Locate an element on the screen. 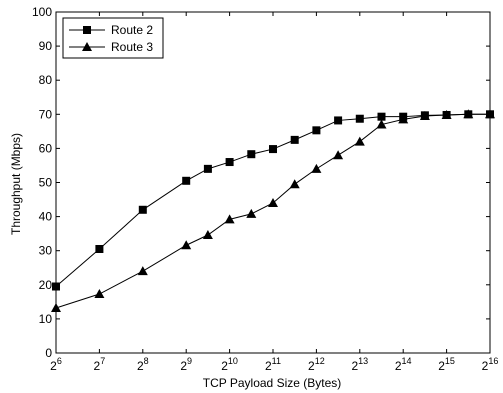 The width and height of the screenshot is (503, 393). x-tick-label: 216 is located at coordinates (490, 364).